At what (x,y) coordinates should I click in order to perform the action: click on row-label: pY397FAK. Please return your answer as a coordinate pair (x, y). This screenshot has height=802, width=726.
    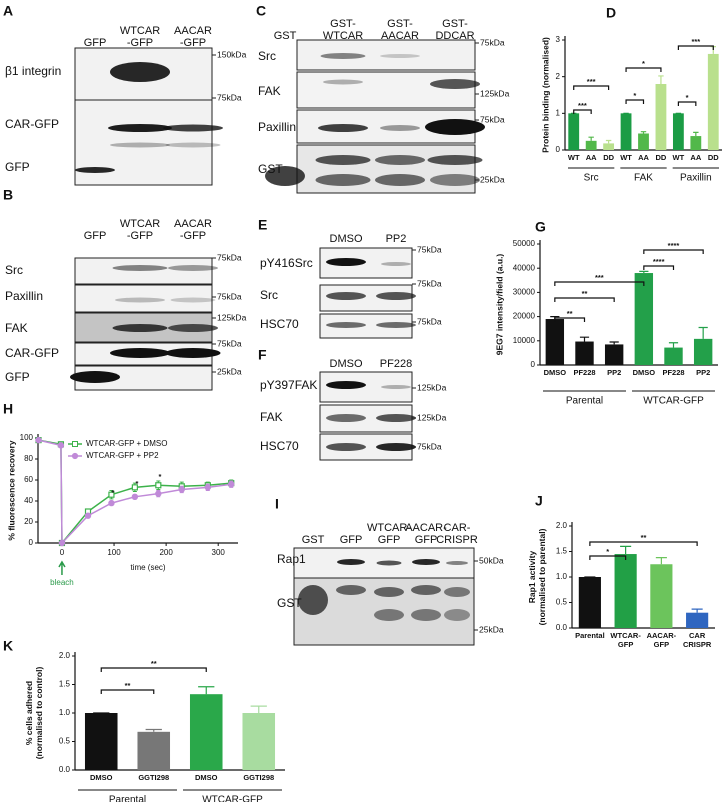
    Looking at the image, I should click on (288, 385).